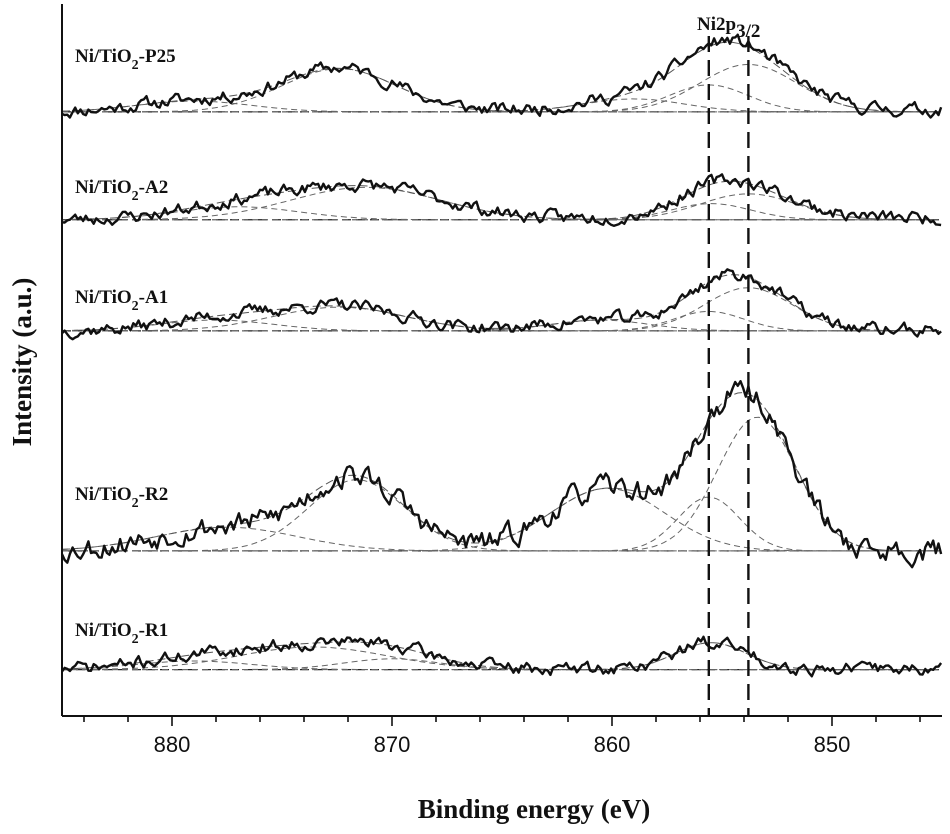  I want to click on peak-label-ni2p: Ni2p3/2, so click(728, 28).